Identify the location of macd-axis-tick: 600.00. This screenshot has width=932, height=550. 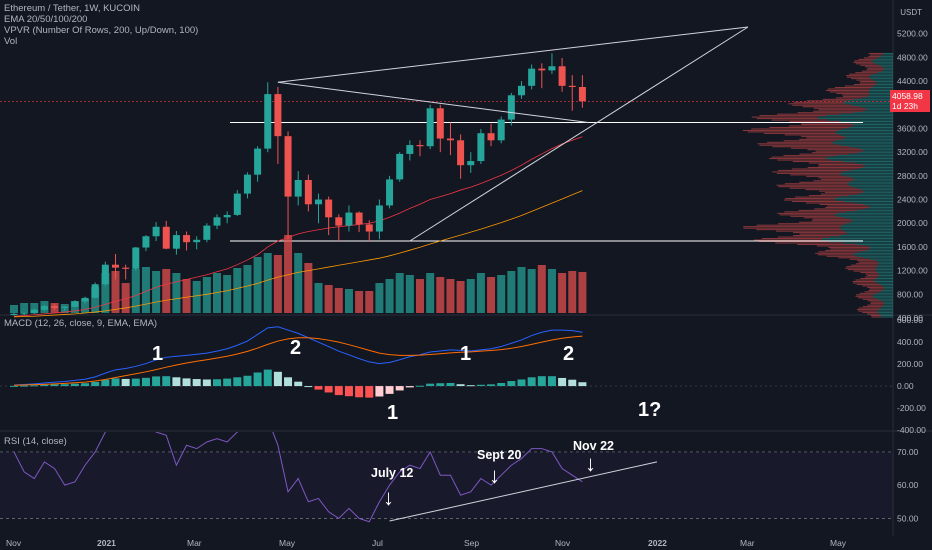
(910, 320).